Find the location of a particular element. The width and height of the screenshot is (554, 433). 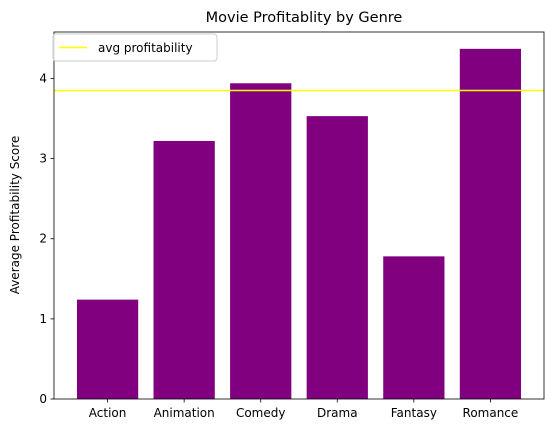

y-tick-label: 2 is located at coordinates (43, 239).